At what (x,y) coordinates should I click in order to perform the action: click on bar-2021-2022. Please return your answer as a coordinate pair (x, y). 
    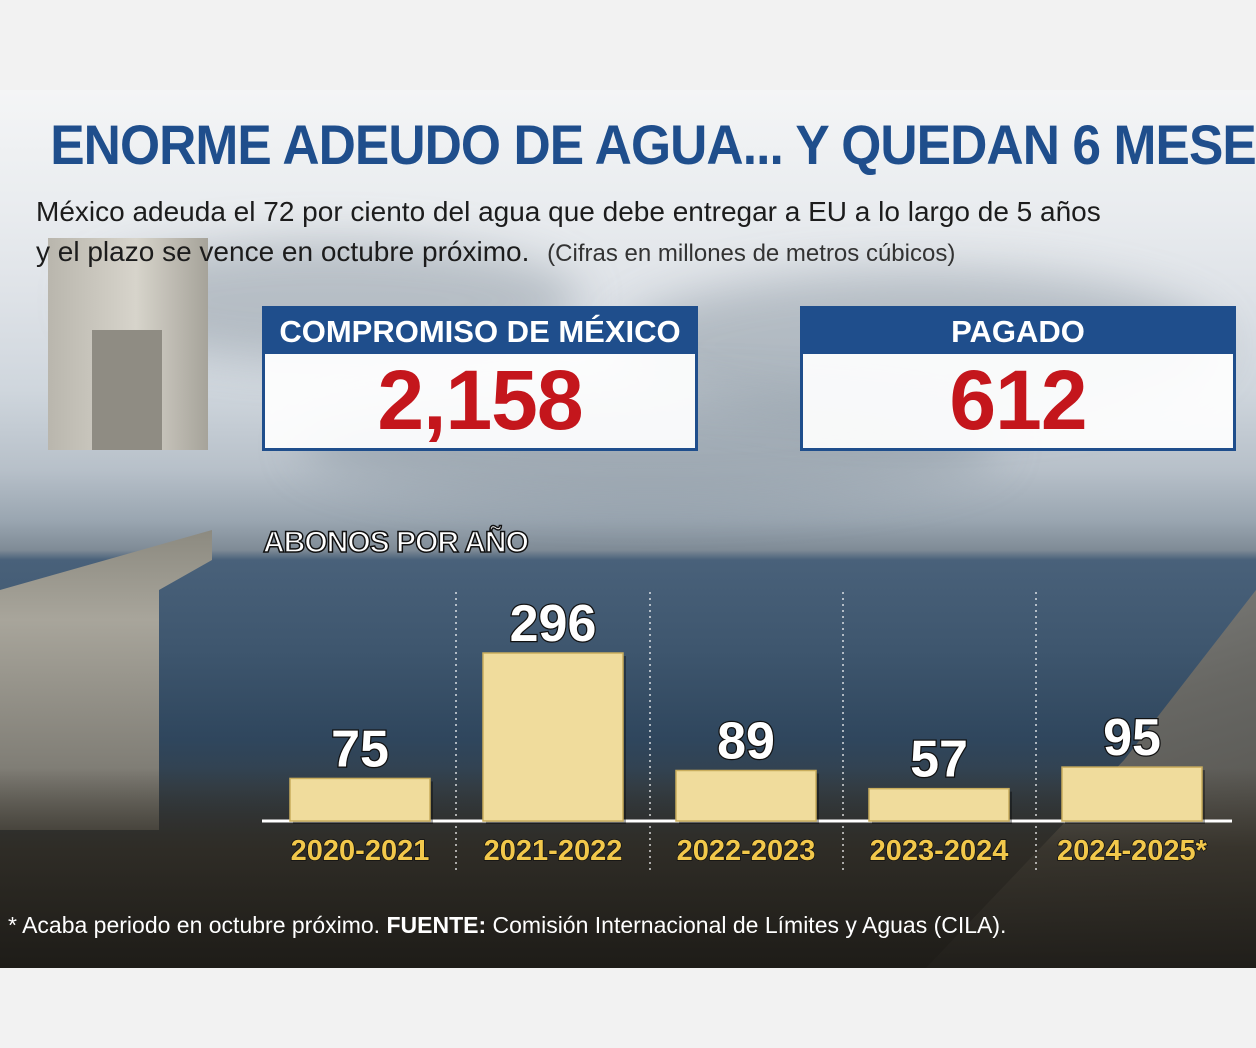
    Looking at the image, I should click on (553, 737).